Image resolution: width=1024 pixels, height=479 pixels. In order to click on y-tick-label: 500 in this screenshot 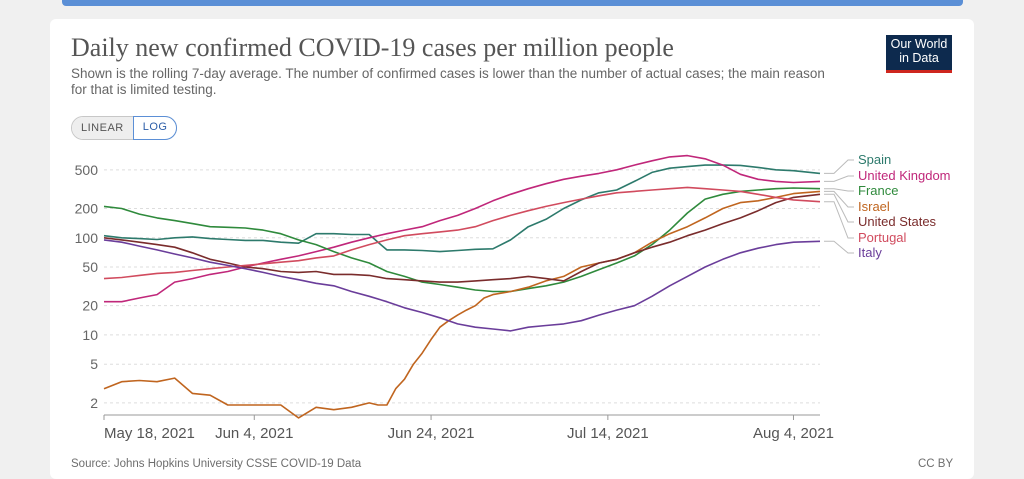, I will do `click(87, 170)`.